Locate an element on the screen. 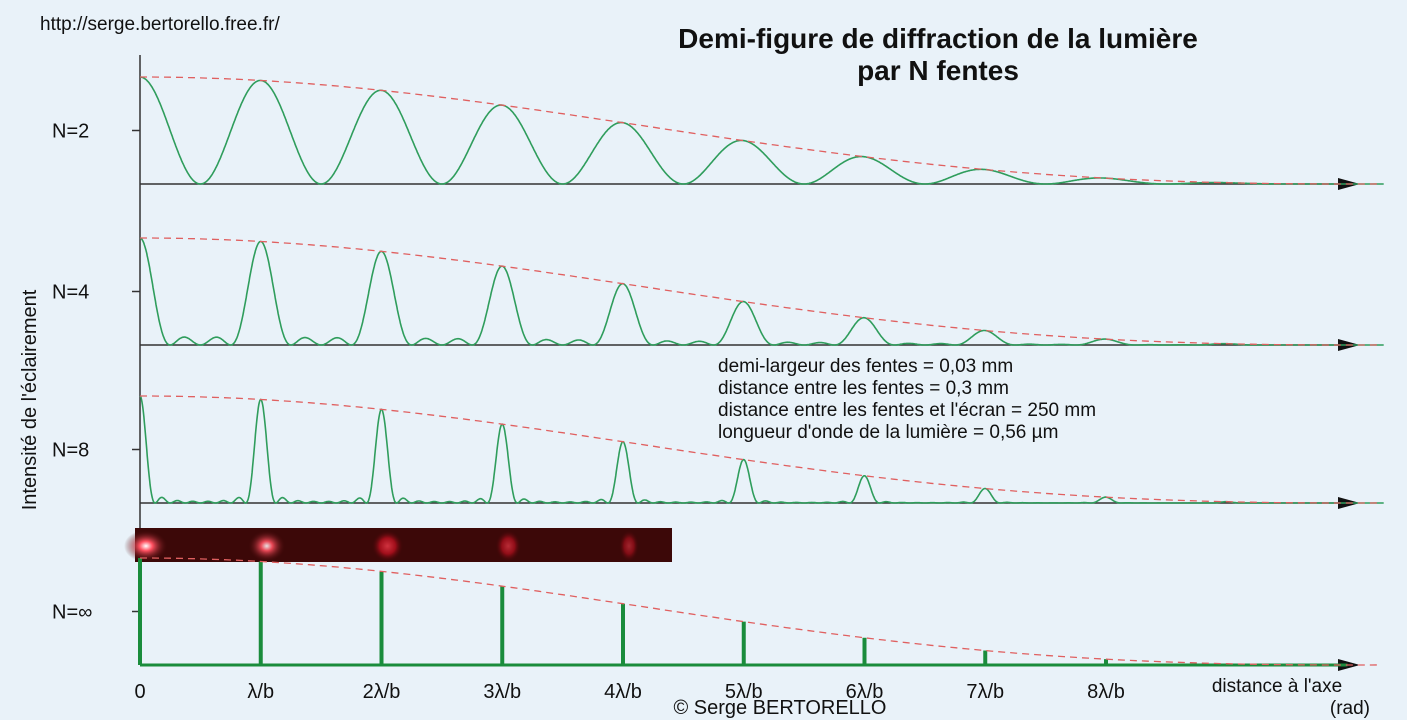 The height and width of the screenshot is (720, 1407). x-tick-label: 8λ/b is located at coordinates (1106, 692).